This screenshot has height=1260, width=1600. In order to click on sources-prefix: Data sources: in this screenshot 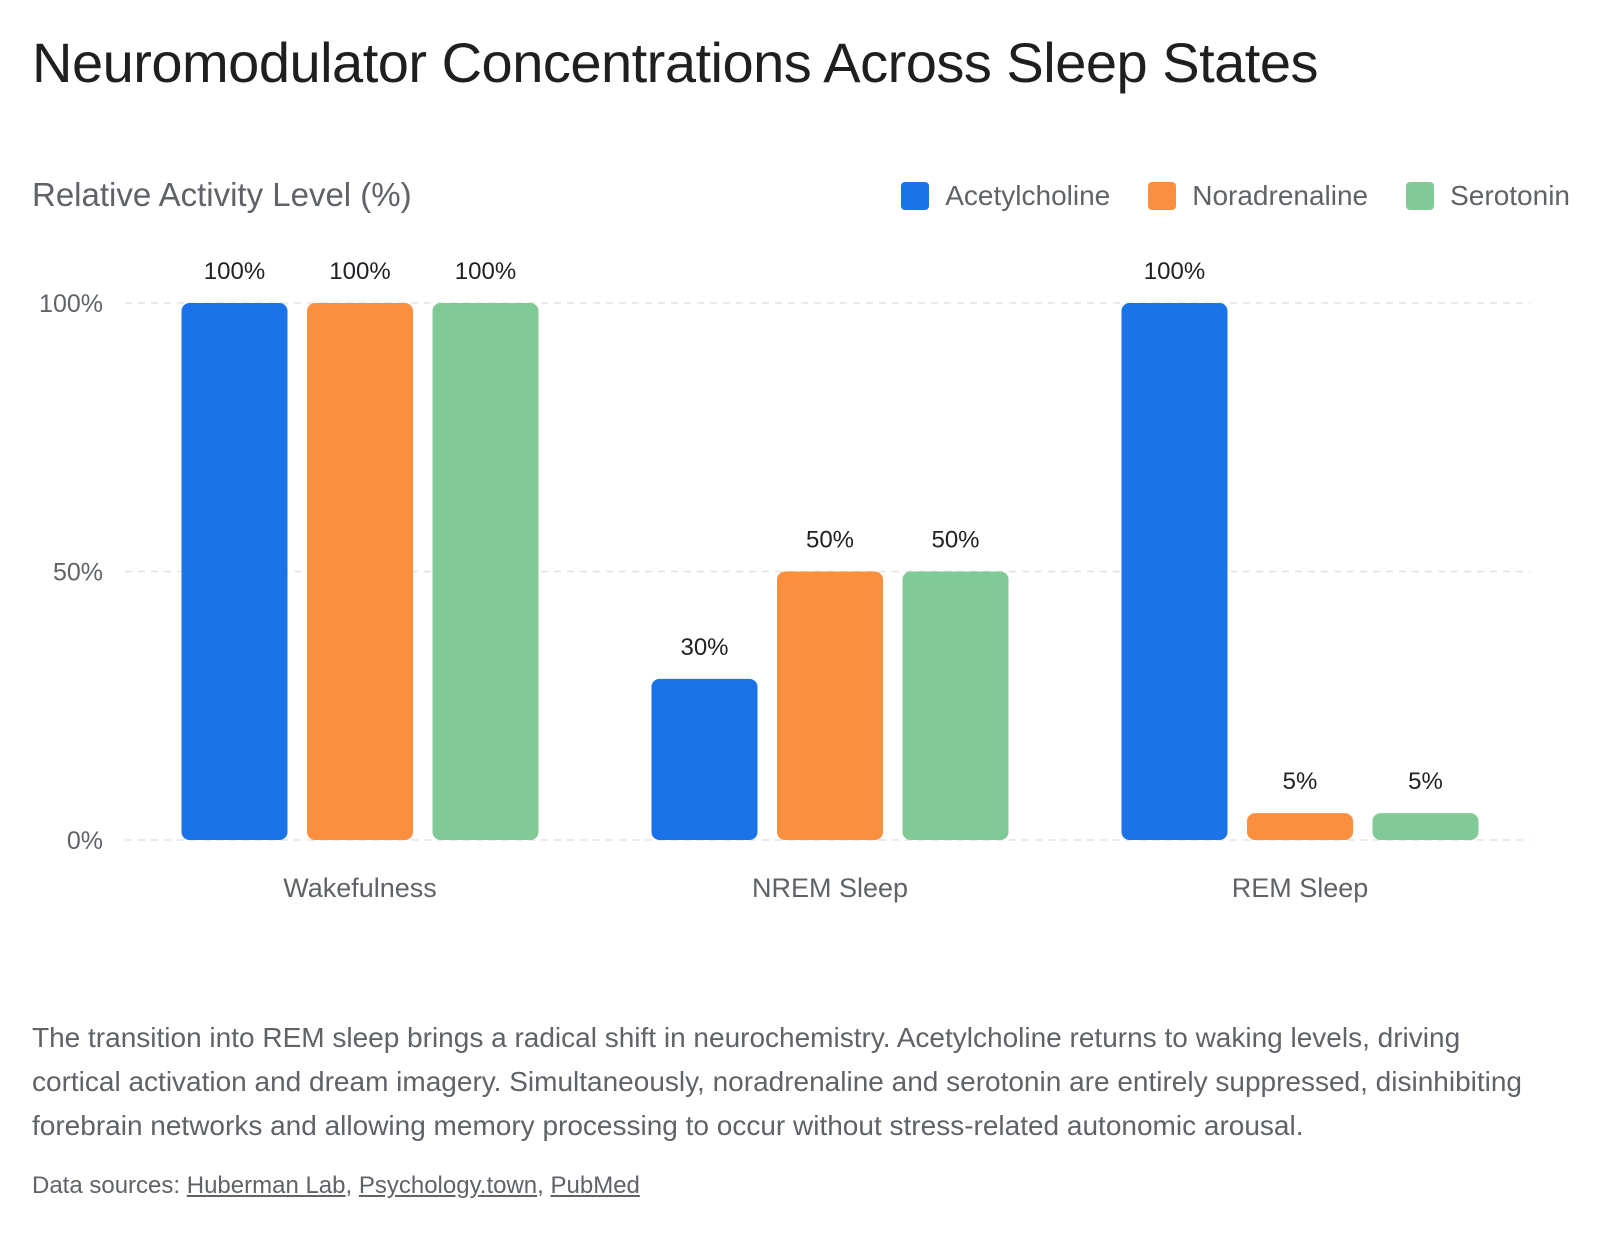, I will do `click(109, 1185)`.